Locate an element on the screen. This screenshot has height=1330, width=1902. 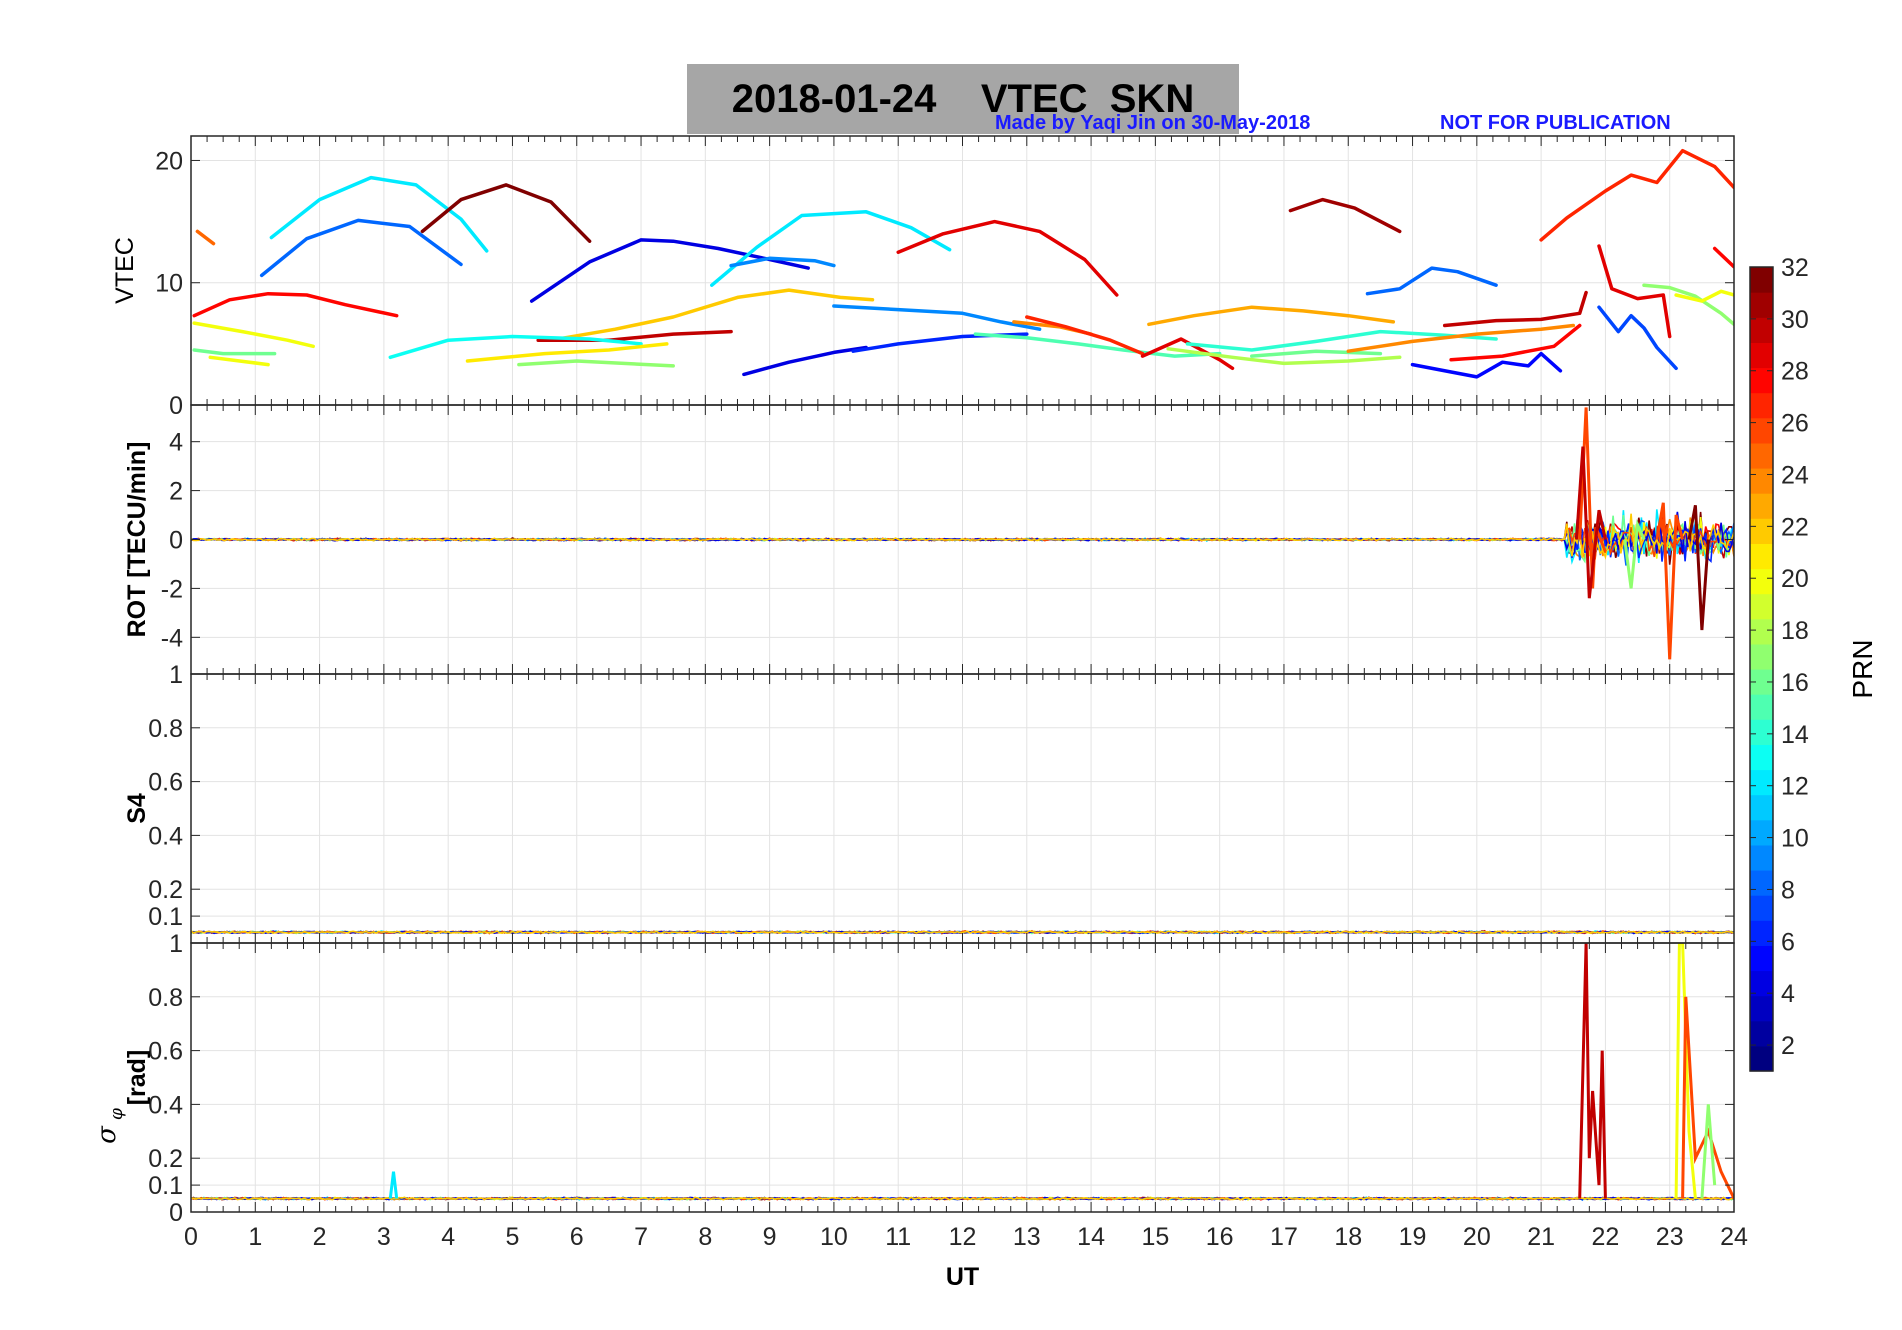
x-tick-label: 5 is located at coordinates (513, 1237).